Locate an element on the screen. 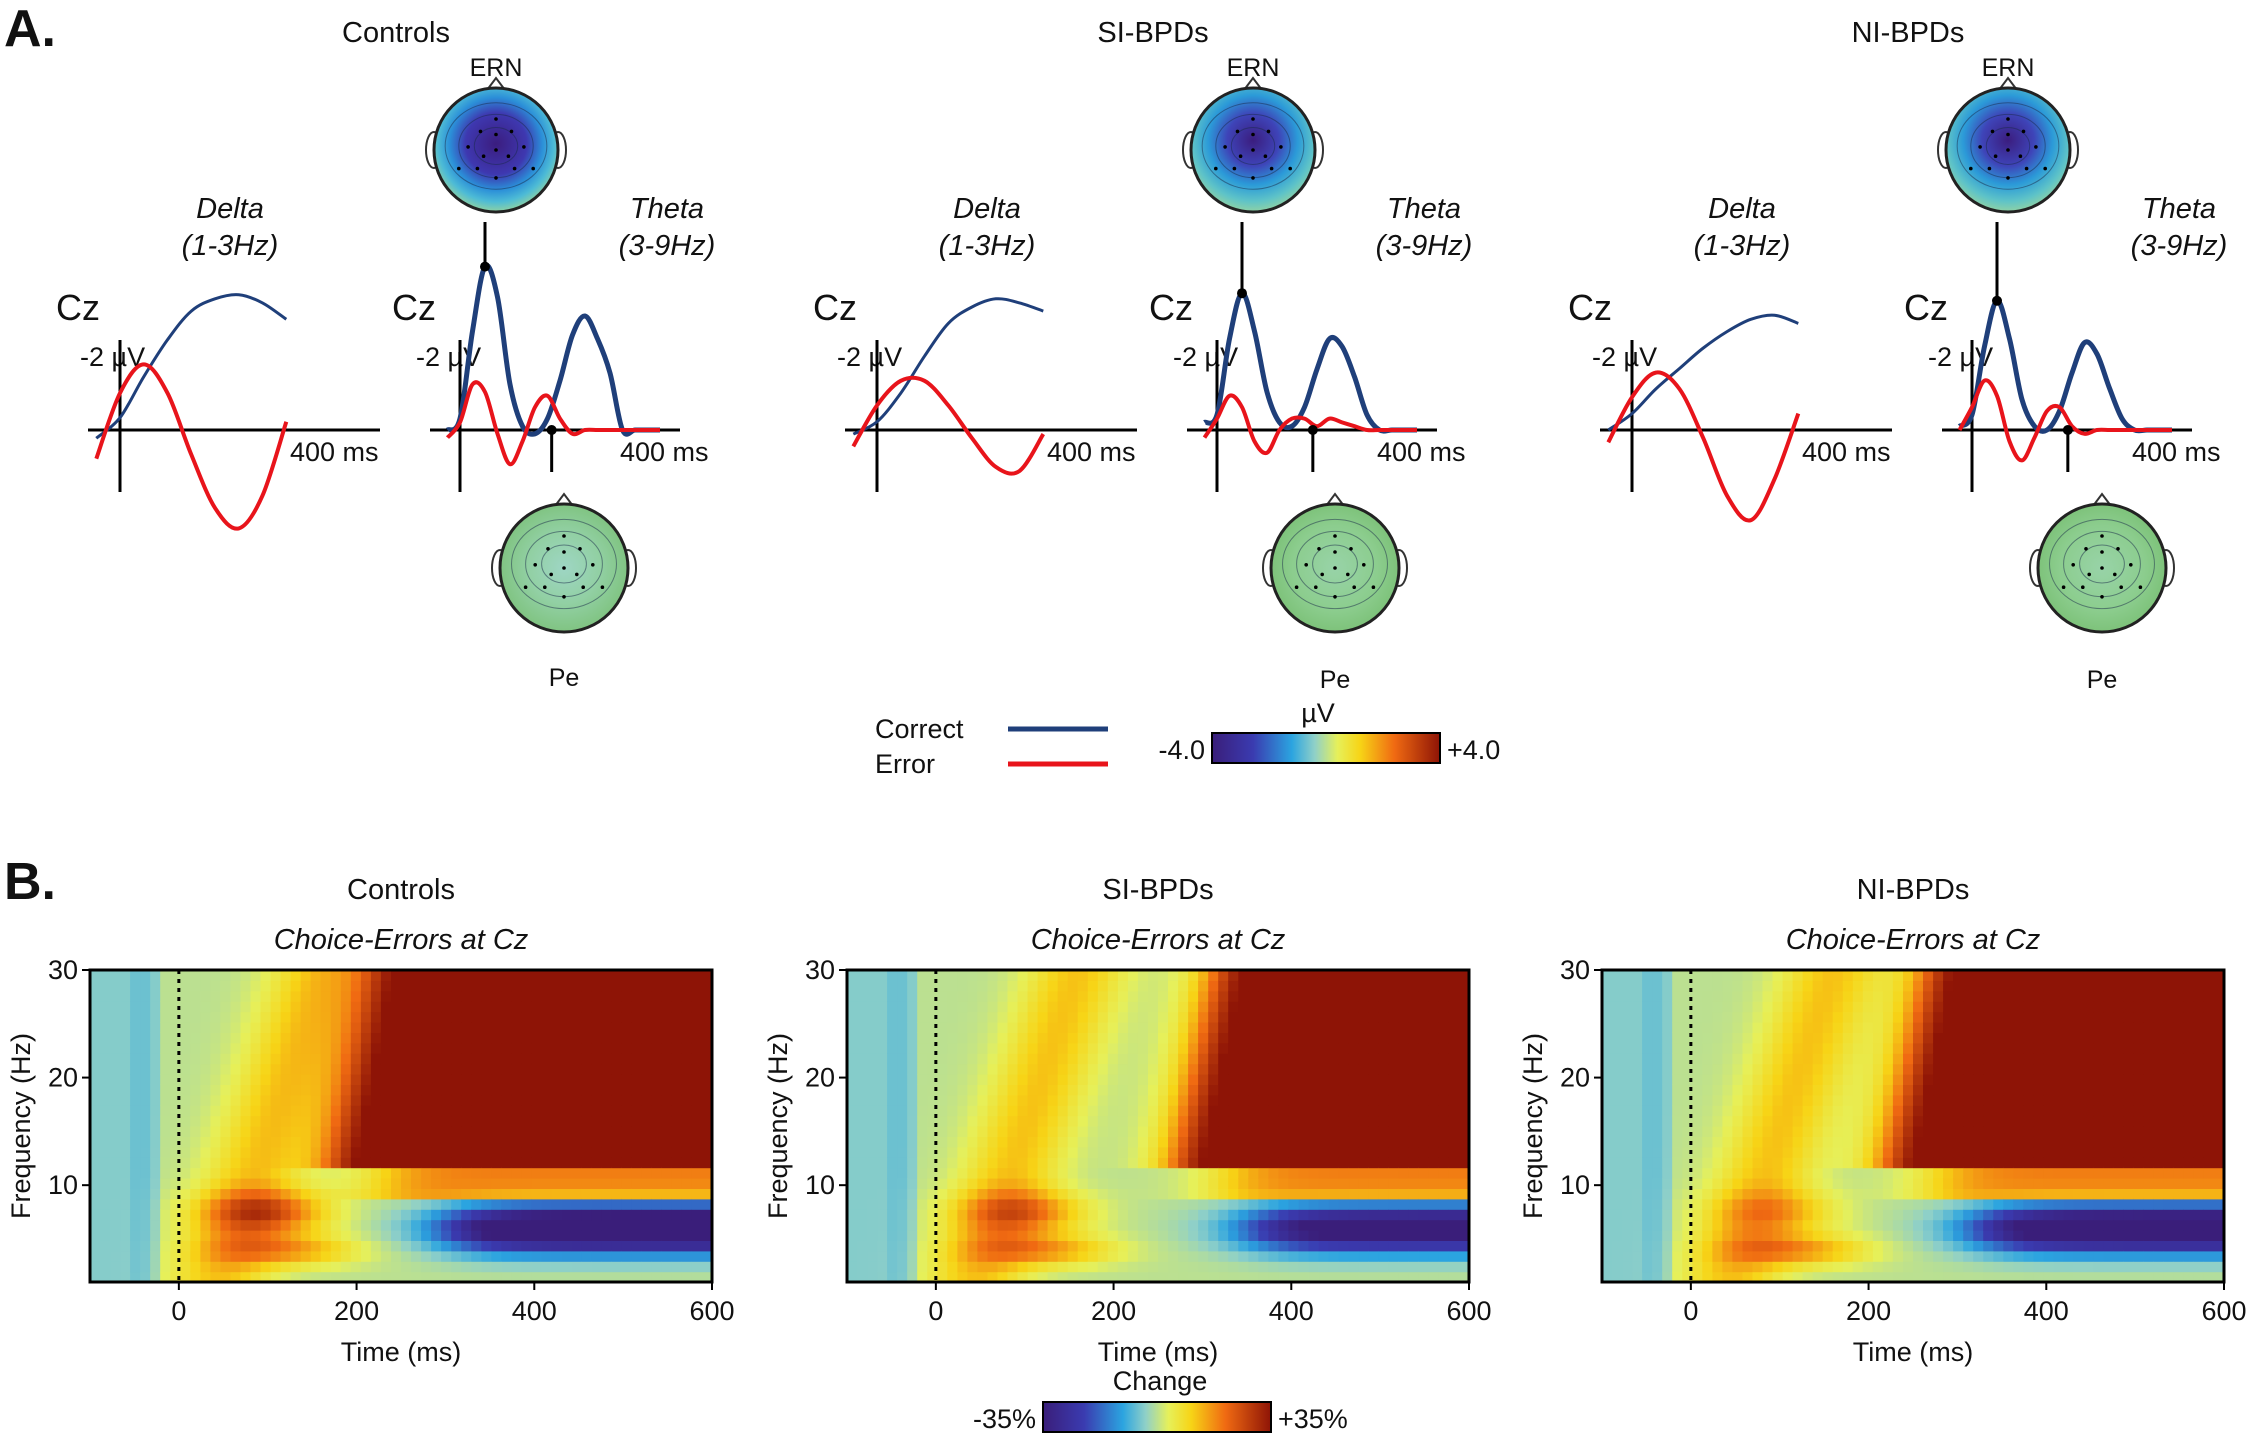  contour is located at coordinates (1335, 564).